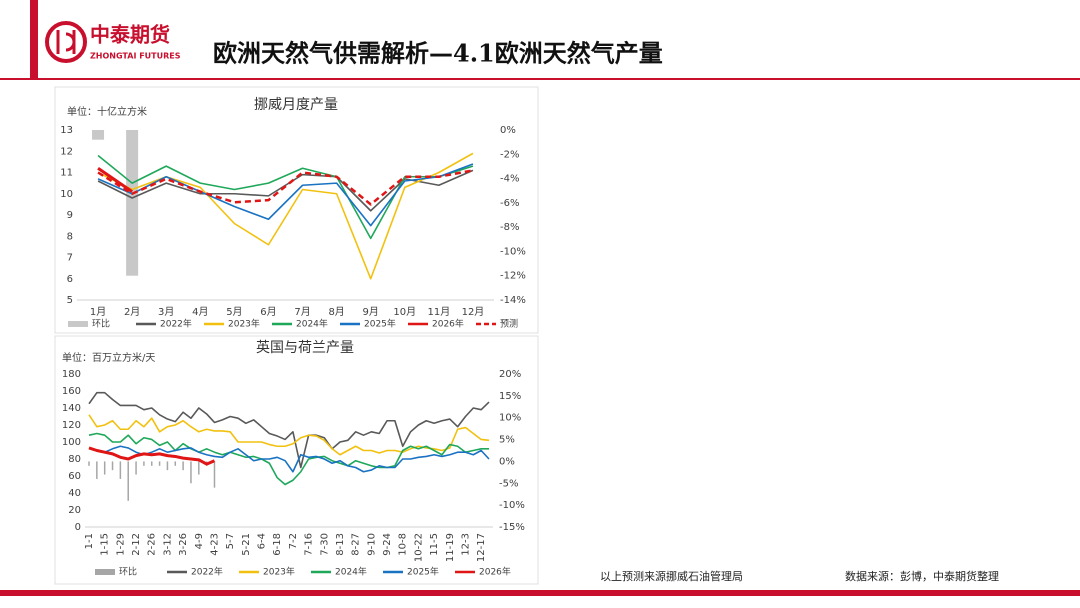 This screenshot has width=1080, height=608. What do you see at coordinates (356, 544) in the screenshot?
I see `x-tick-label: 8-27` at bounding box center [356, 544].